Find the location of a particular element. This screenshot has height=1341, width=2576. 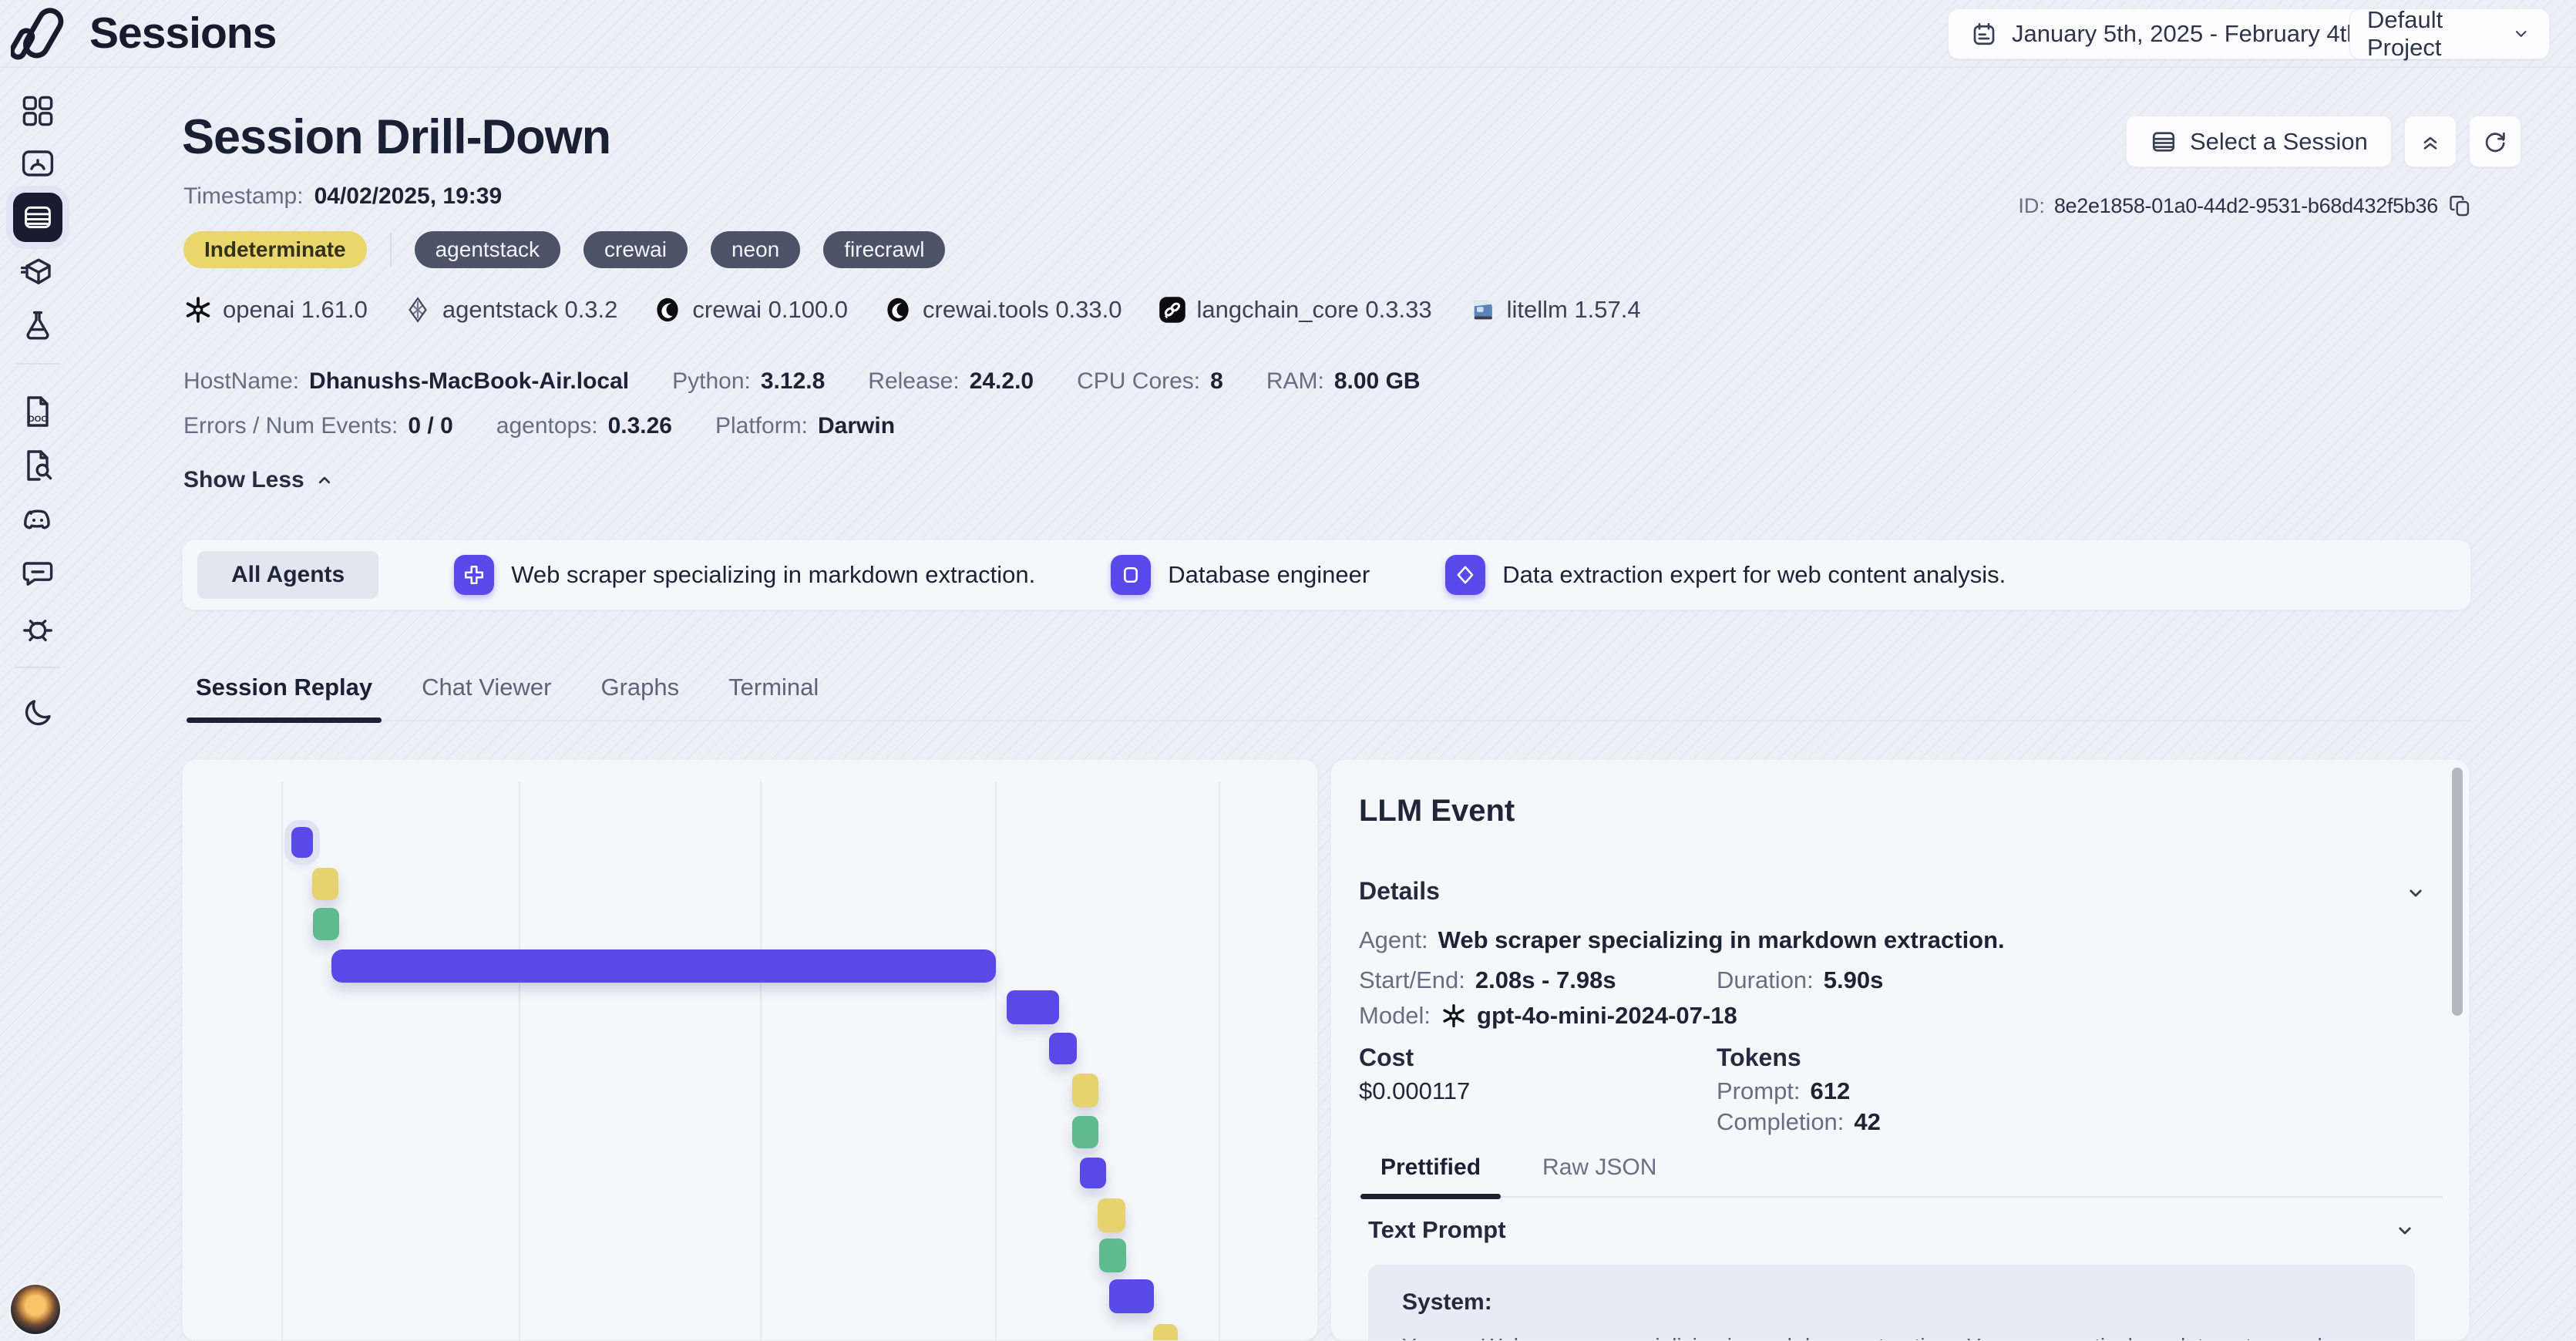

sidebar-item-feedback is located at coordinates (37, 573).